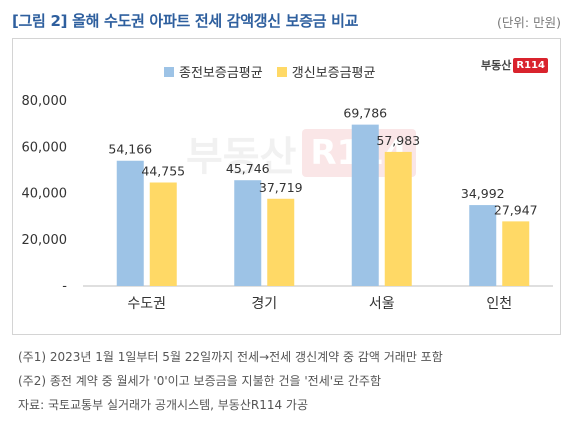  I want to click on unit-label: (단위: 만원), so click(529, 22).